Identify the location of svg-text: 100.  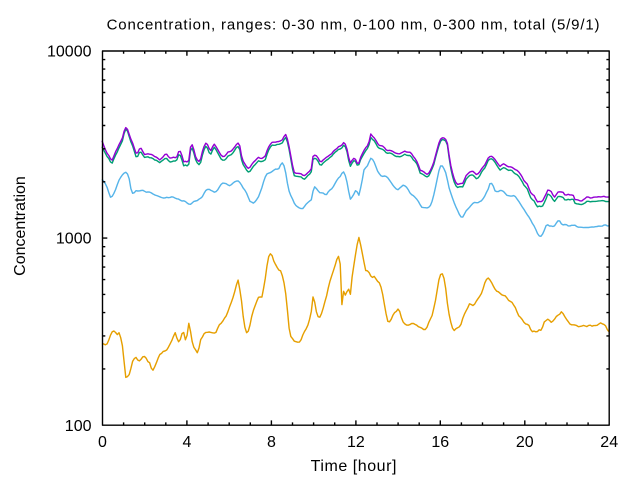
(78, 426).